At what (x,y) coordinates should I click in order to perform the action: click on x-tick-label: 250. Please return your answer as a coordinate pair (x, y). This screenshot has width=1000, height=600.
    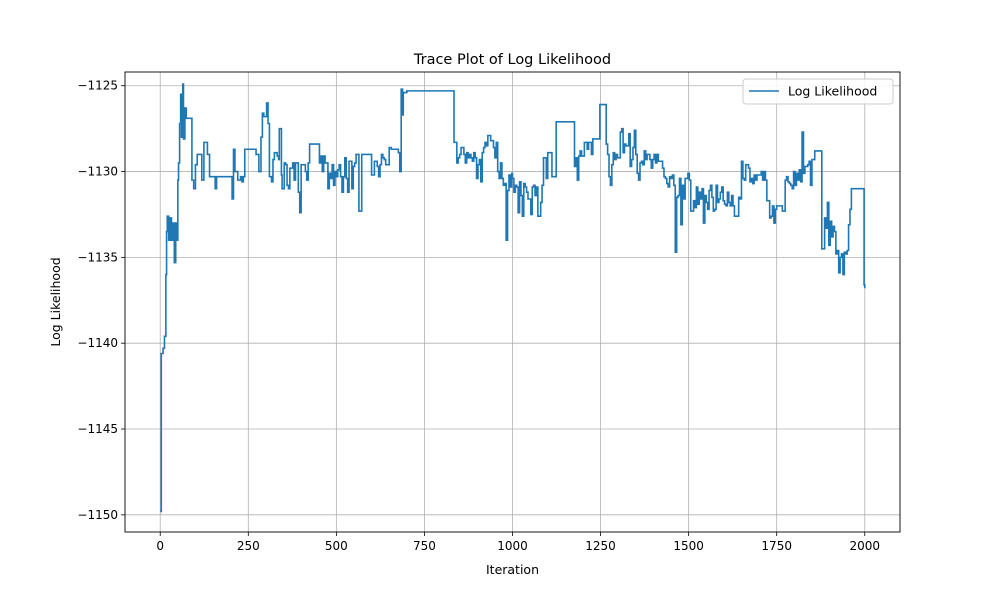
    Looking at the image, I should click on (248, 546).